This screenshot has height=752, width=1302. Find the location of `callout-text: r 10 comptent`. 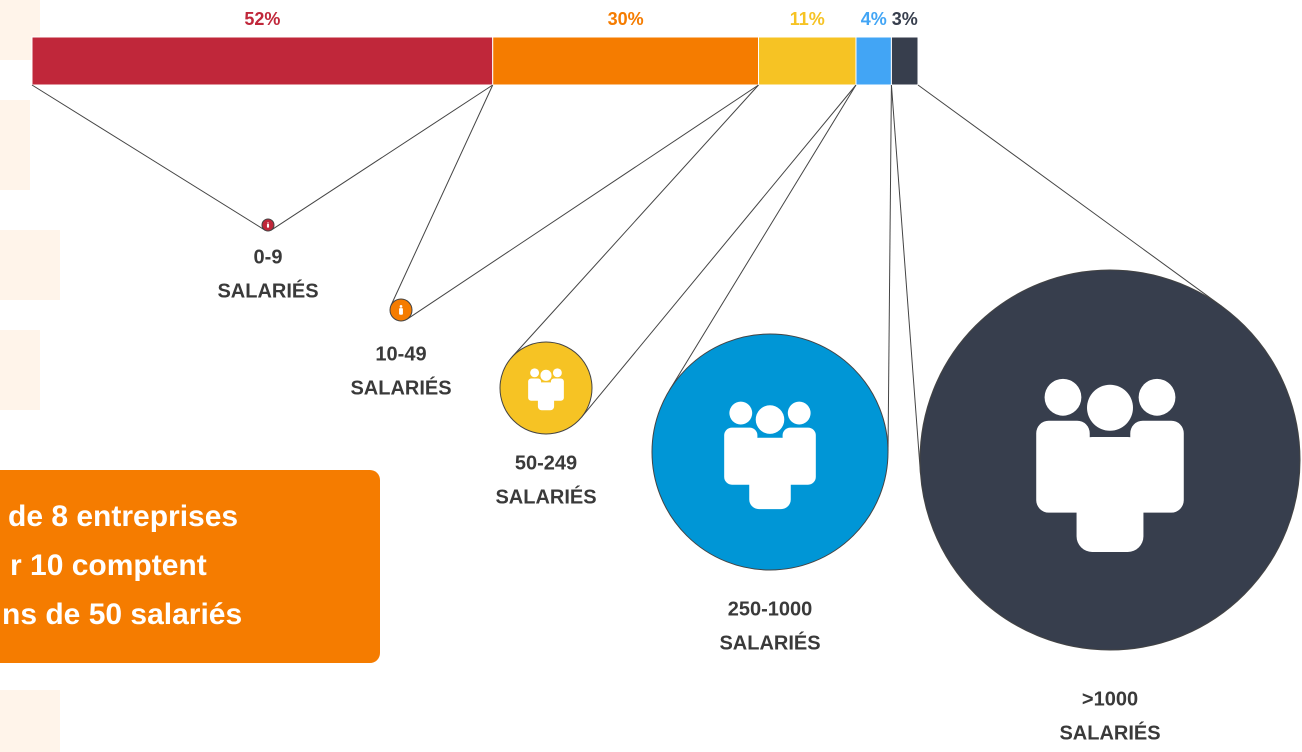

callout-text: r 10 comptent is located at coordinates (108, 565).